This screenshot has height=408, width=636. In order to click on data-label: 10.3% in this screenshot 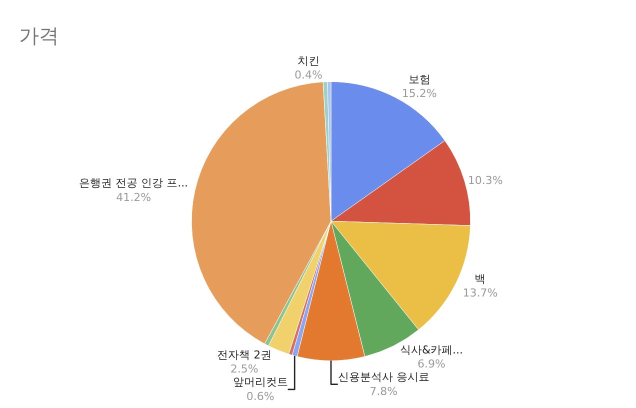, I will do `click(485, 180)`.